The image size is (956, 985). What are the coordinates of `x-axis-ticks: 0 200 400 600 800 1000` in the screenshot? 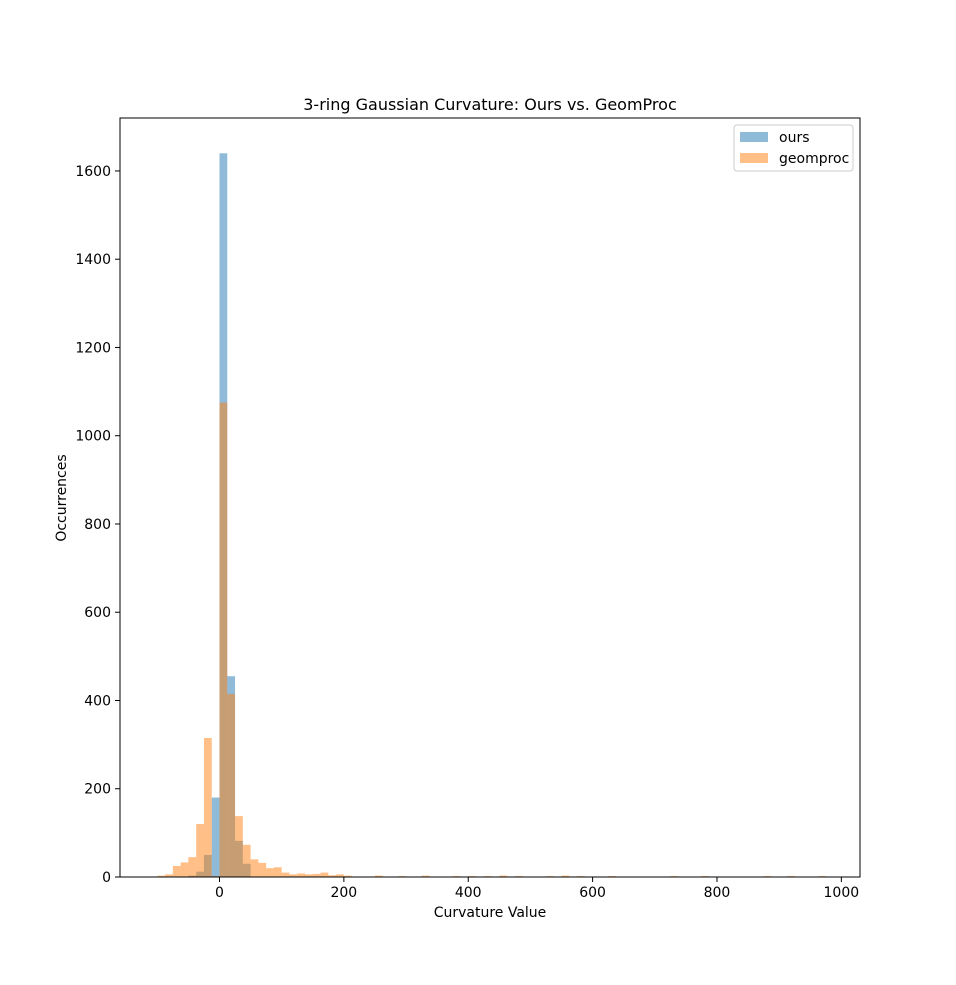 It's located at (537, 889).